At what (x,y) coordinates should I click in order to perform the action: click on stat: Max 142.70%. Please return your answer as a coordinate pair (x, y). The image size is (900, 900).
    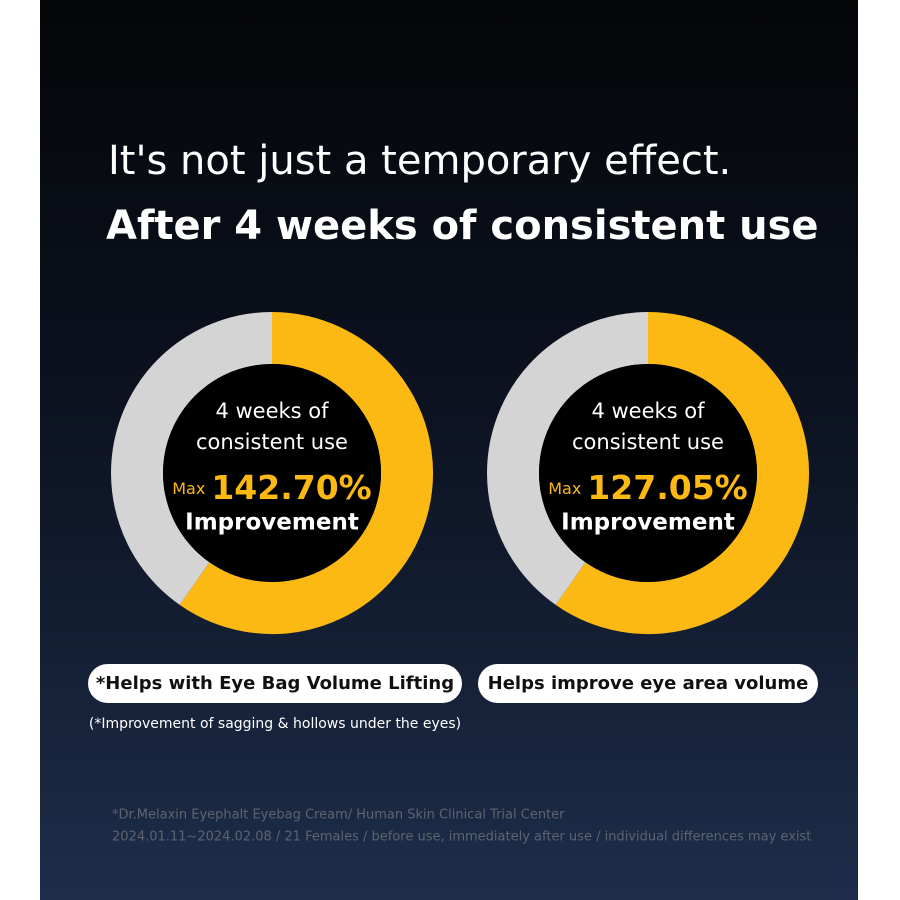
    Looking at the image, I should click on (272, 487).